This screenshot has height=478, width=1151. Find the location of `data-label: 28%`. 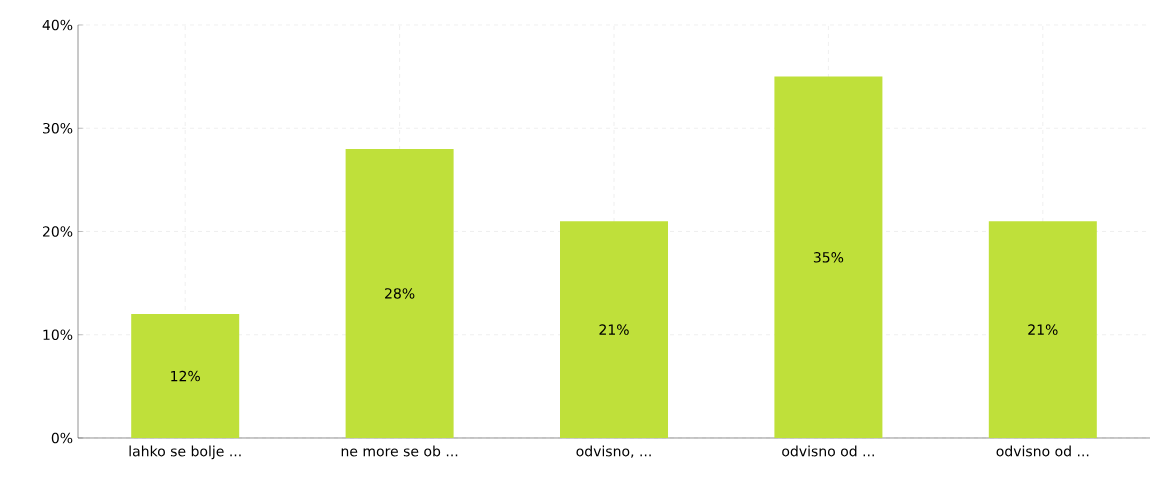

data-label: 28% is located at coordinates (400, 293).